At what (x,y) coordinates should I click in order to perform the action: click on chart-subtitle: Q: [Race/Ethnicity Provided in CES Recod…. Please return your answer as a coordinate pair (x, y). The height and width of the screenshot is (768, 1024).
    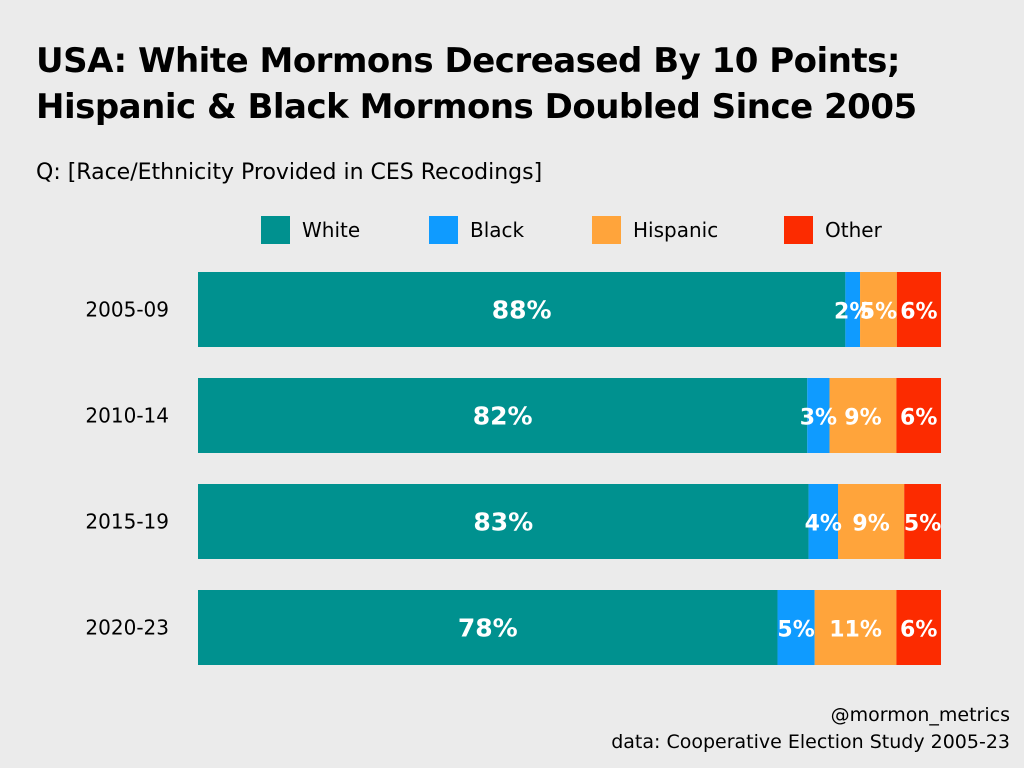
    Looking at the image, I should click on (289, 172).